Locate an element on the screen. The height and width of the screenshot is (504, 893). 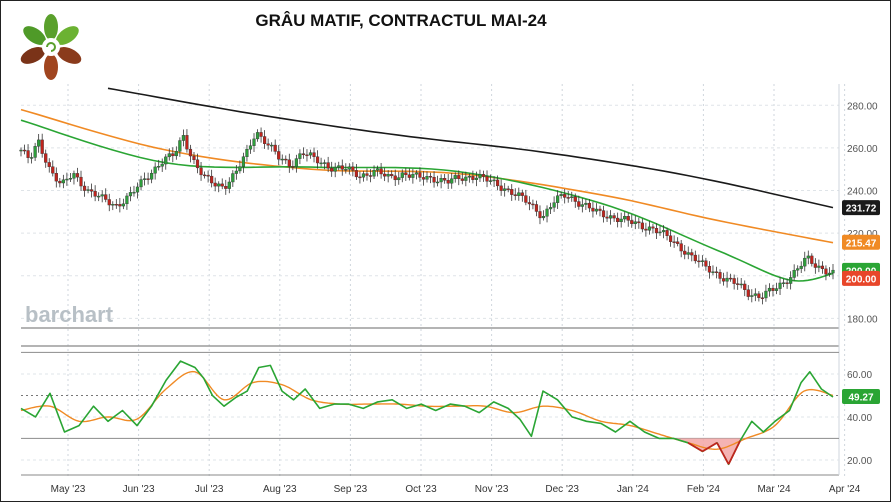
rsi-axis-label: 60.00 is located at coordinates (859, 375).